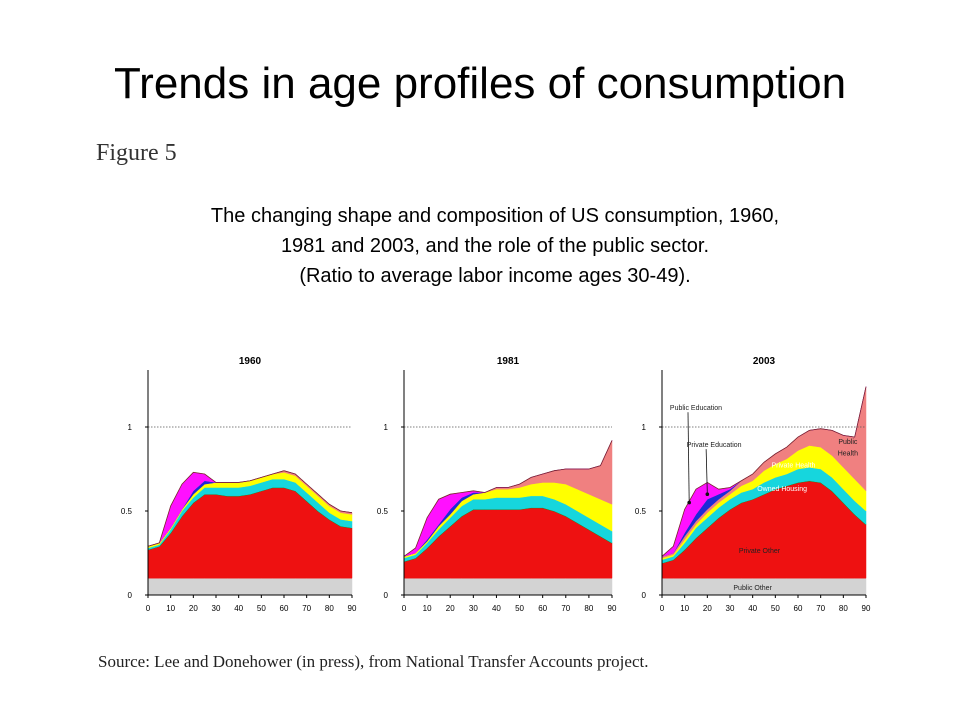 The height and width of the screenshot is (720, 960). Describe the element at coordinates (752, 588) in the screenshot. I see `annotation-label: Public Other` at that location.